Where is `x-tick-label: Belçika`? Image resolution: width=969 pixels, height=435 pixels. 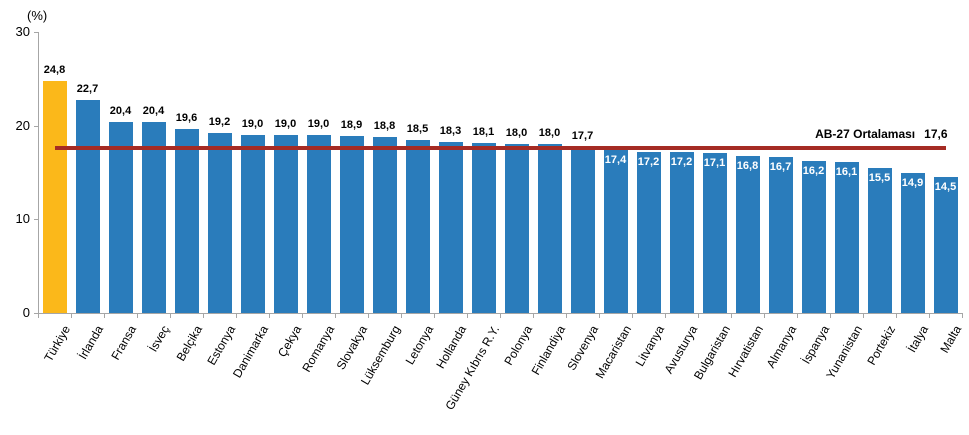
x-tick-label: Belçika is located at coordinates (189, 343).